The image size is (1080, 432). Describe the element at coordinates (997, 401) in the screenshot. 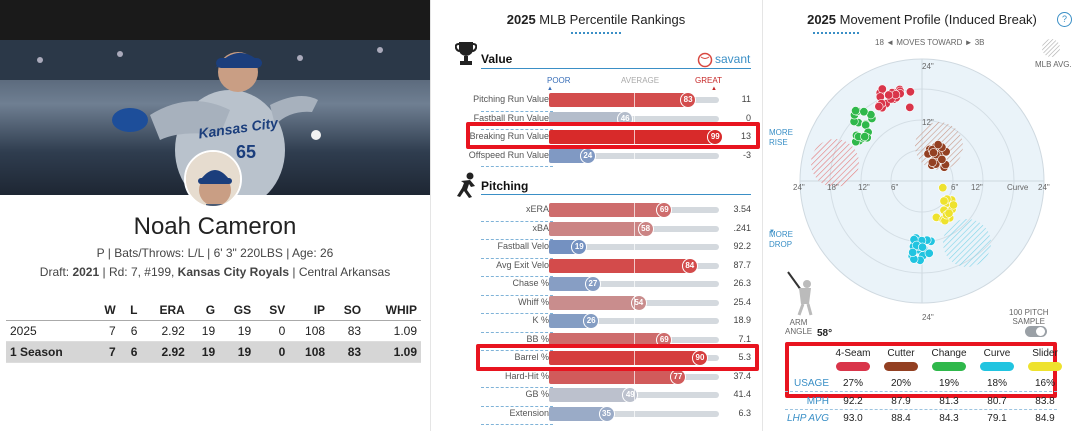

I see `pitch-mph: 80.7` at that location.